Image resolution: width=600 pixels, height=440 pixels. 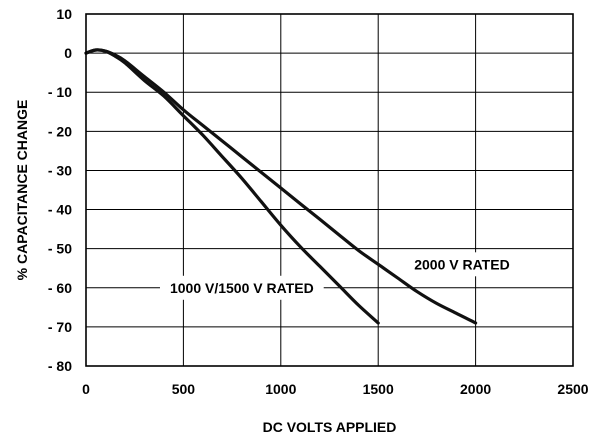 What do you see at coordinates (60, 366) in the screenshot?
I see `y-tick-label: - 80` at bounding box center [60, 366].